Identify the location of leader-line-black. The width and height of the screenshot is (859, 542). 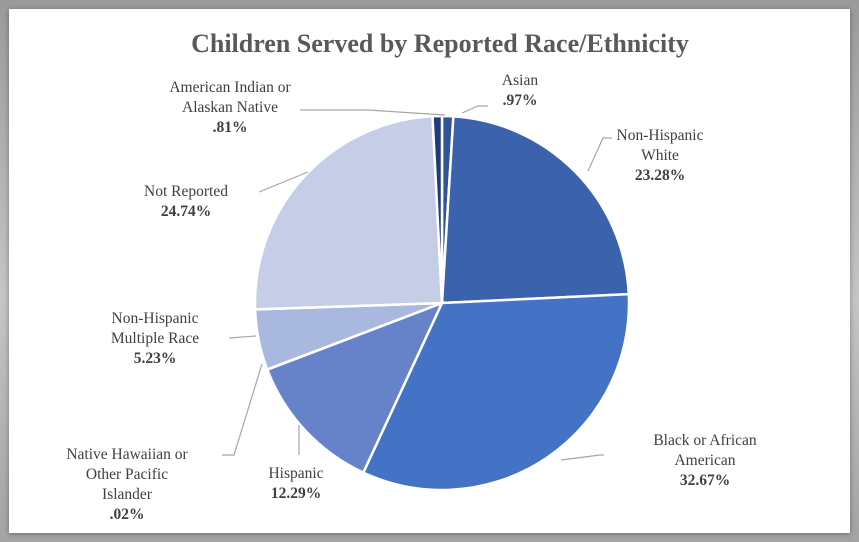
(582, 457).